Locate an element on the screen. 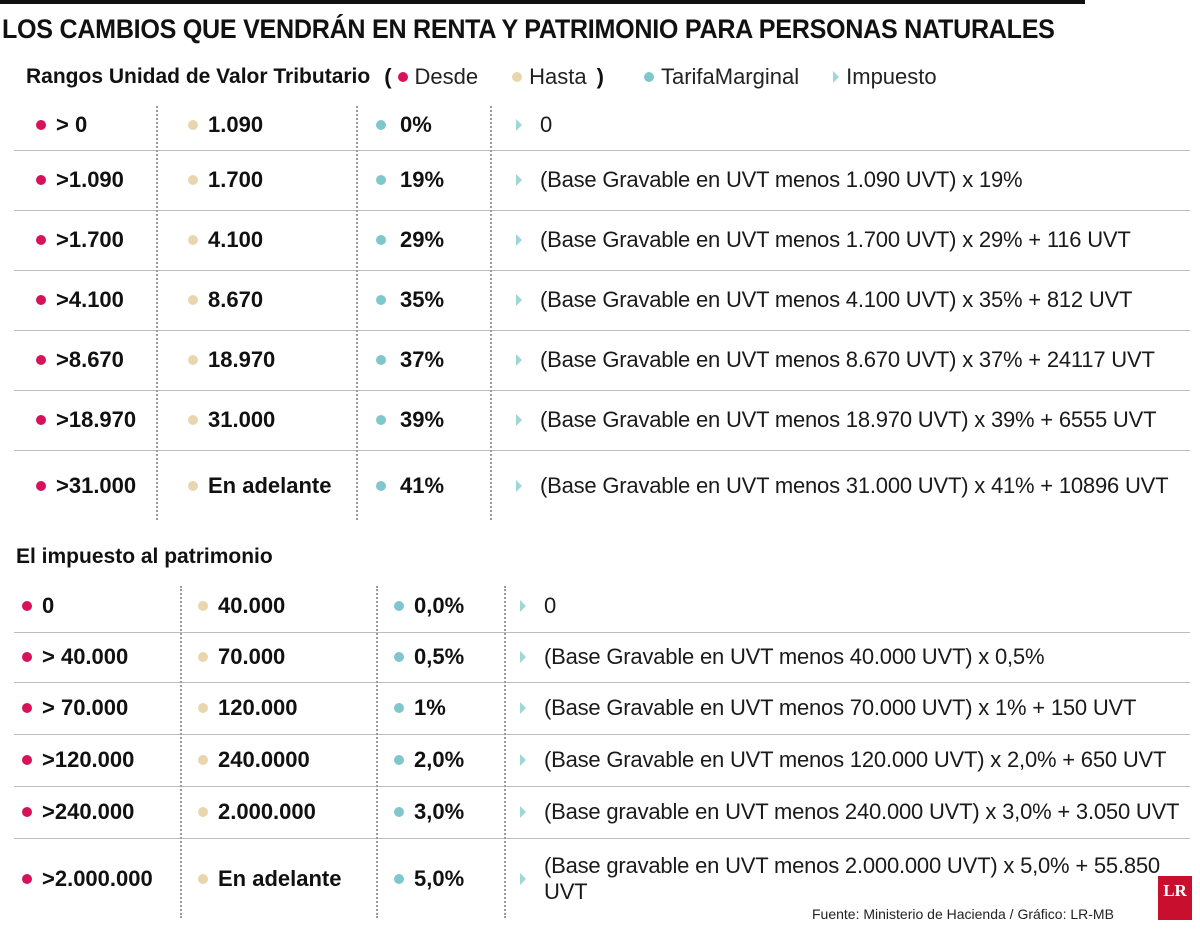 The image size is (1200, 929). cell-desde-text: >18.970 is located at coordinates (96, 419).